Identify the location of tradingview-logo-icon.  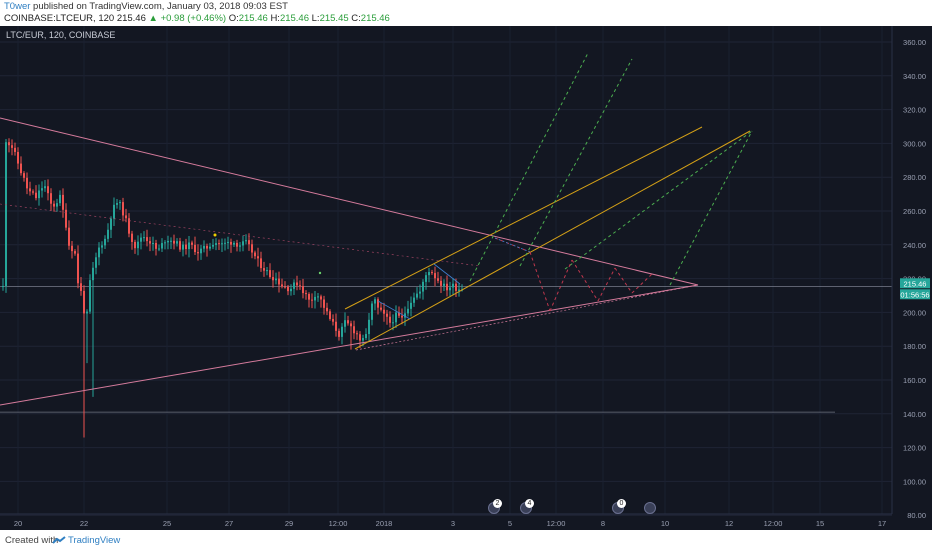
(59, 540).